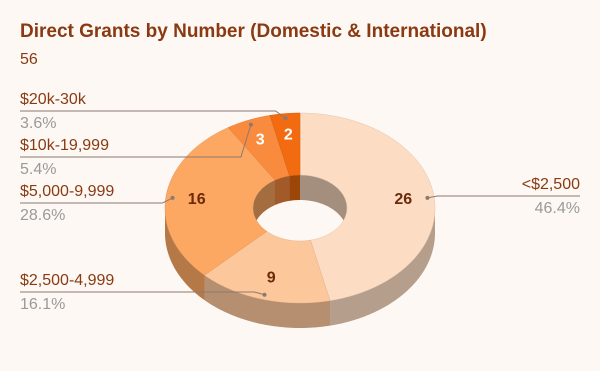 The height and width of the screenshot is (371, 600). What do you see at coordinates (67, 191) in the screenshot?
I see `category-label: $5,000-9,999` at bounding box center [67, 191].